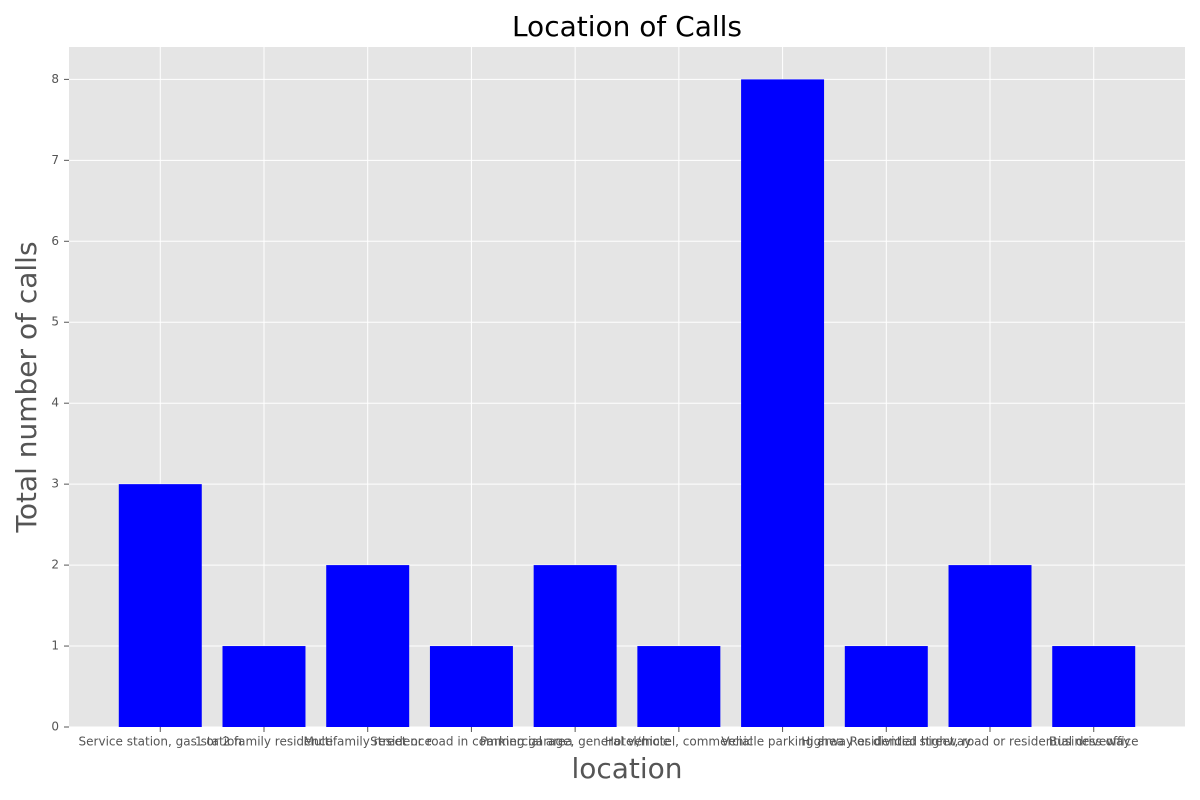 The width and height of the screenshot is (1200, 800). Describe the element at coordinates (367, 742) in the screenshot. I see `x-tick-label: Multifamily residence` at that location.